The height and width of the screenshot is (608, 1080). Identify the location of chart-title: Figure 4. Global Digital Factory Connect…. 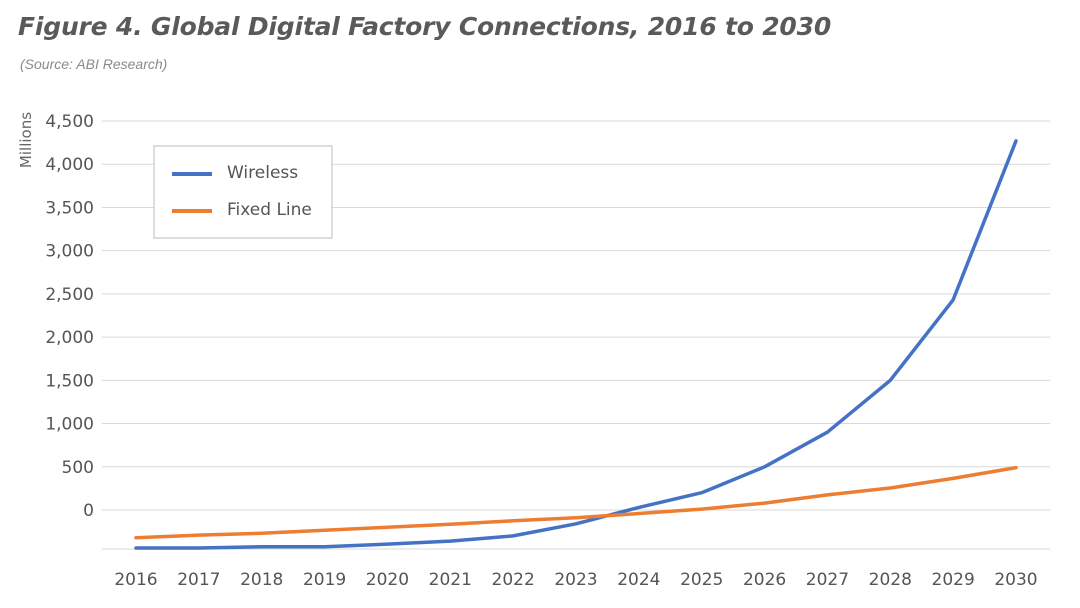
(425, 26).